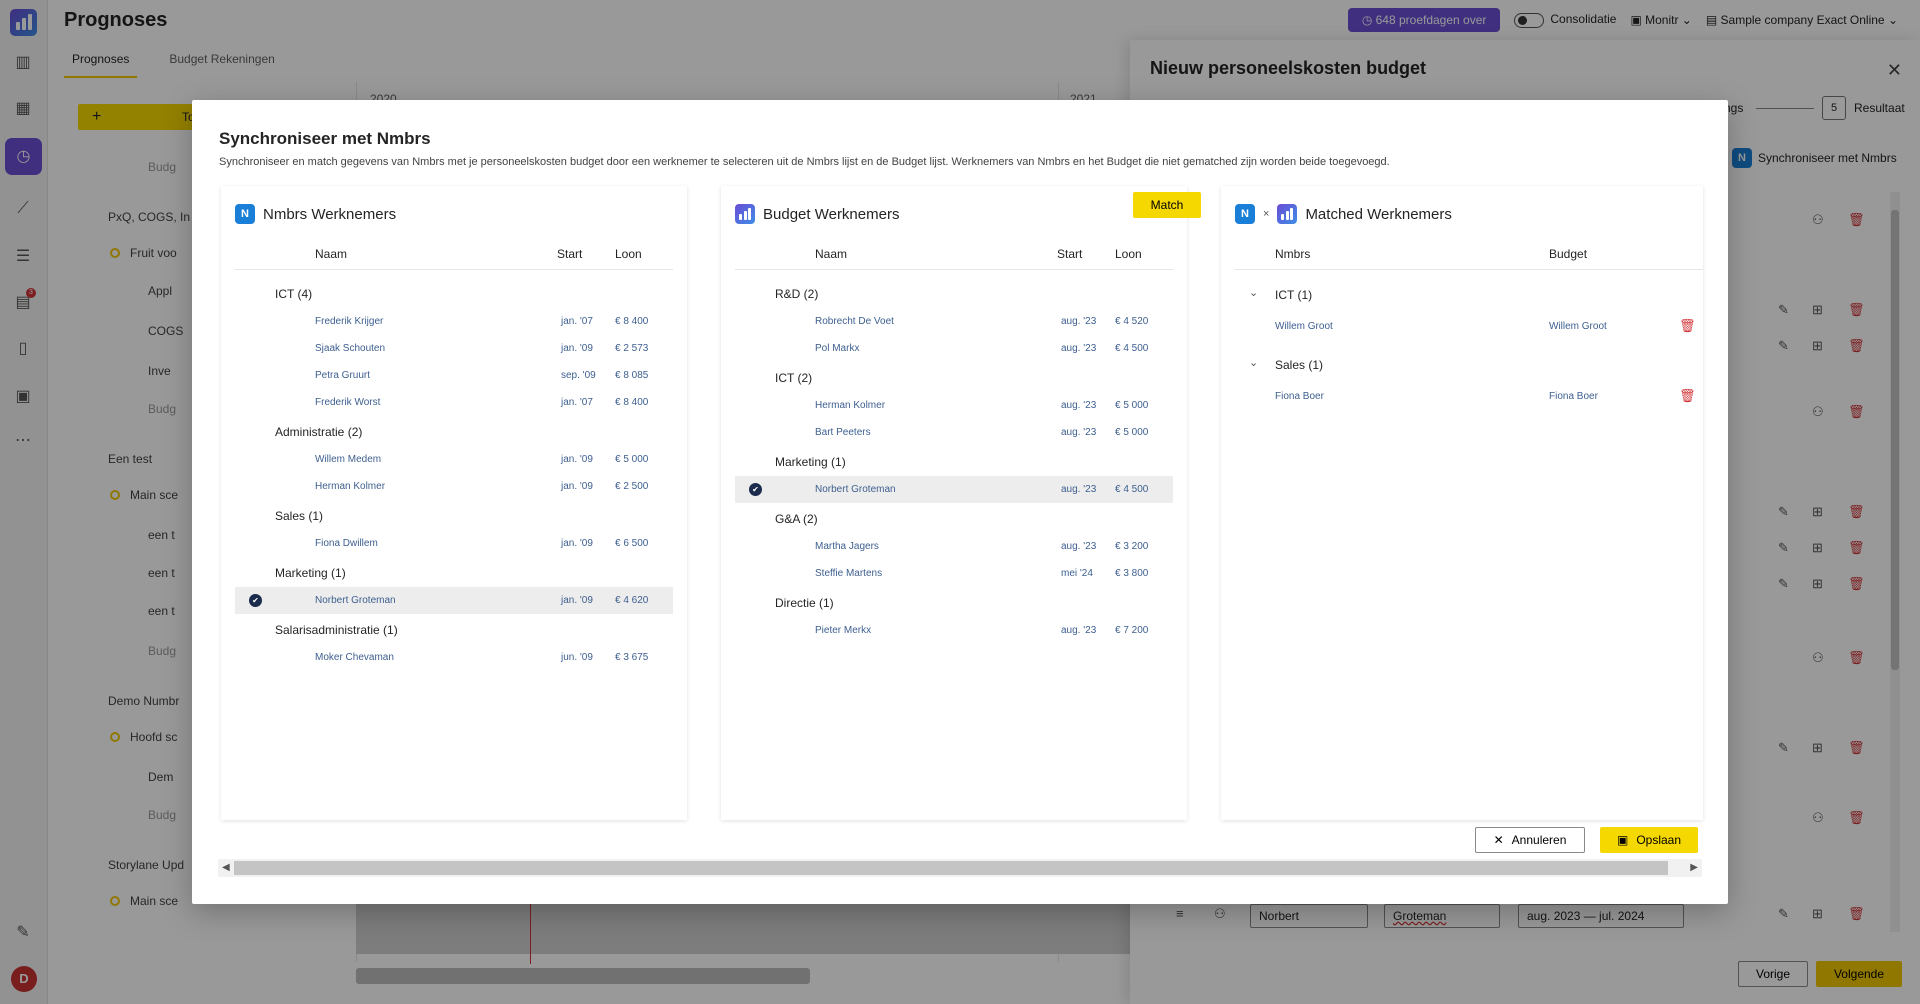  Describe the element at coordinates (583, 976) in the screenshot. I see `gantt-scrollbar` at that location.